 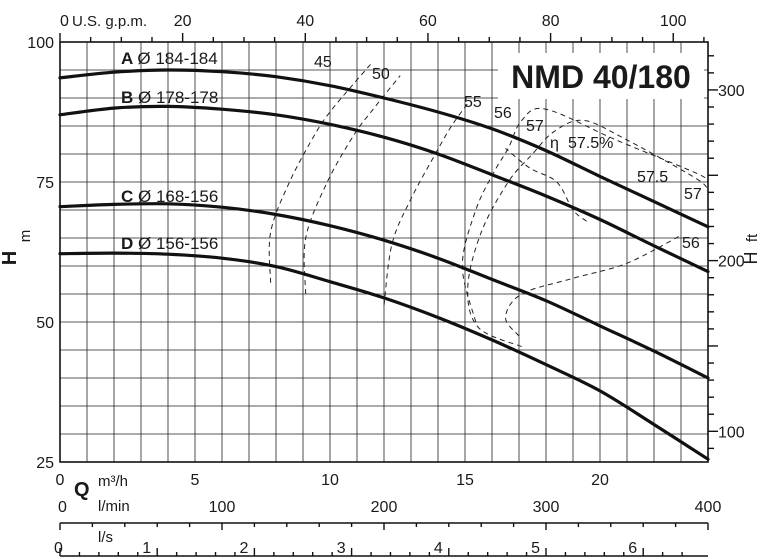 What do you see at coordinates (109, 21) in the screenshot?
I see `top-axis-label: U.S. g.p.m.` at bounding box center [109, 21].